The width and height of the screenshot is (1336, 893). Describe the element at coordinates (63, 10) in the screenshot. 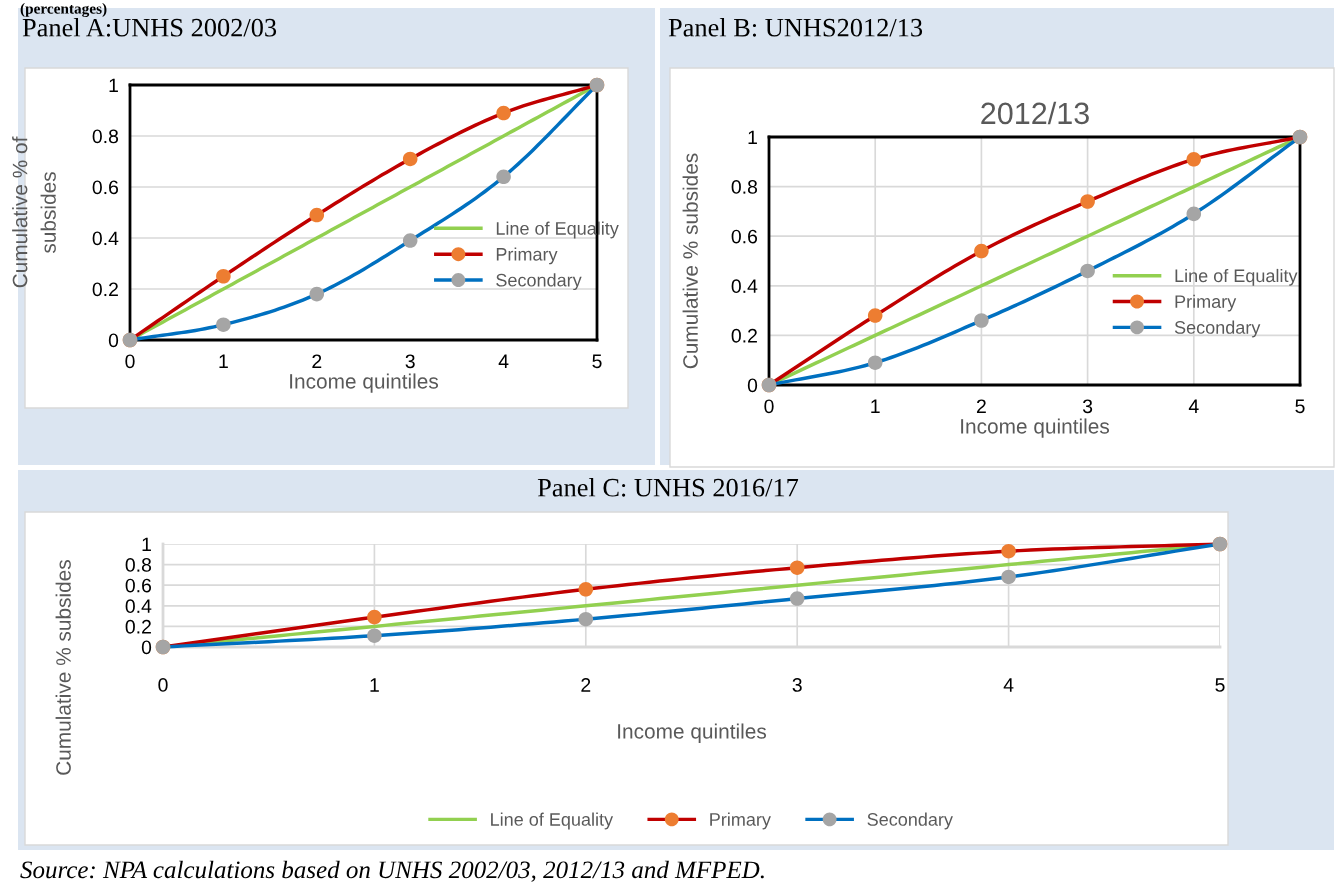

I see `text: (percentages)` at that location.